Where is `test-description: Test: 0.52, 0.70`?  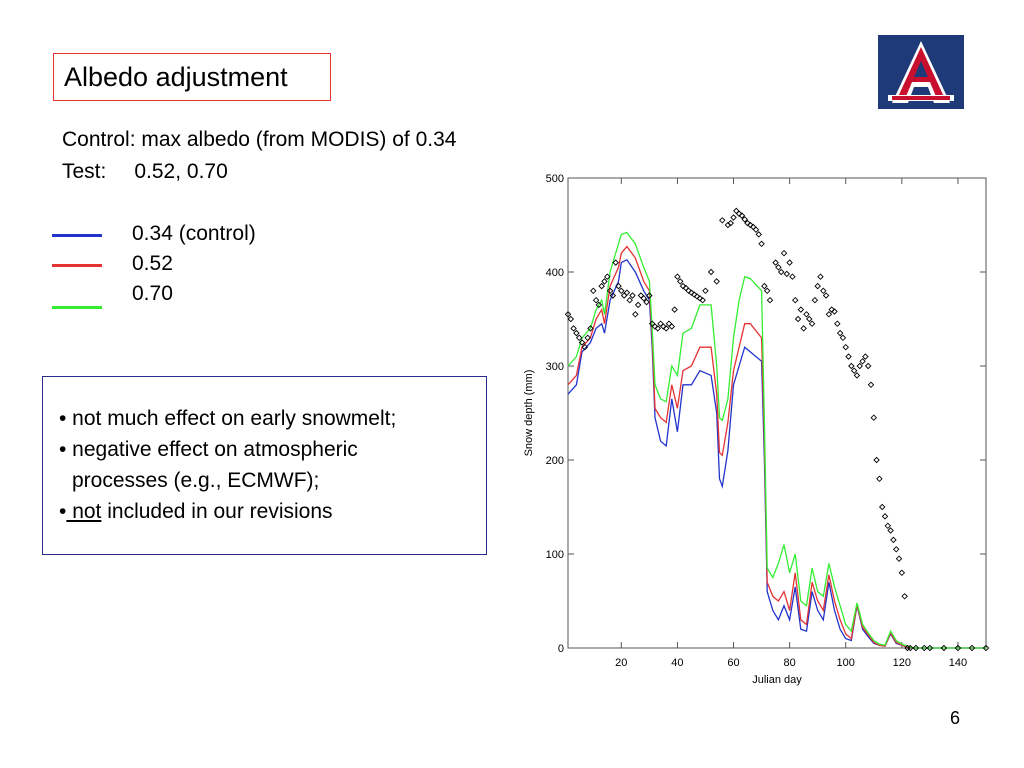 test-description: Test: 0.52, 0.70 is located at coordinates (145, 172).